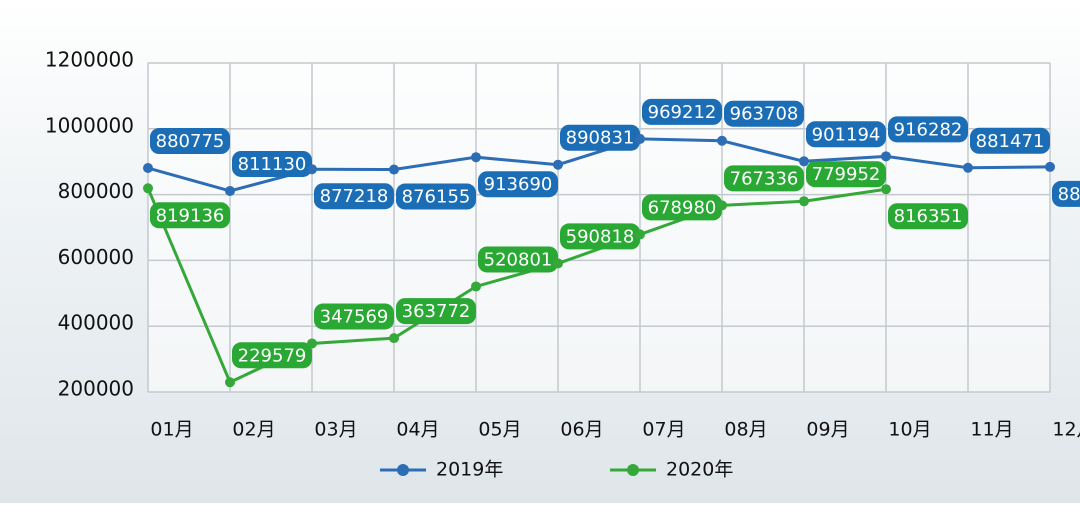 The image size is (1080, 507). I want to click on data-label: 916282, so click(928, 129).